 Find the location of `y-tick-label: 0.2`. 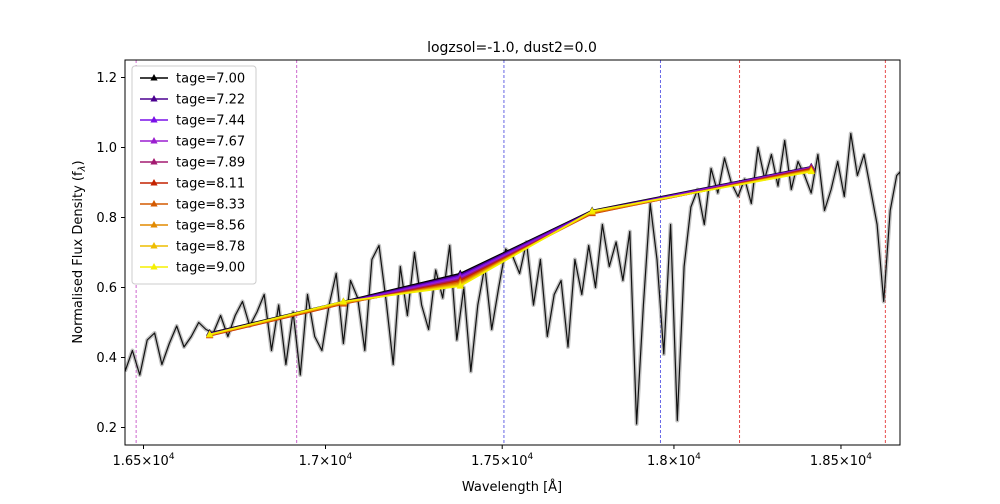

y-tick-label: 0.2 is located at coordinates (106, 428).